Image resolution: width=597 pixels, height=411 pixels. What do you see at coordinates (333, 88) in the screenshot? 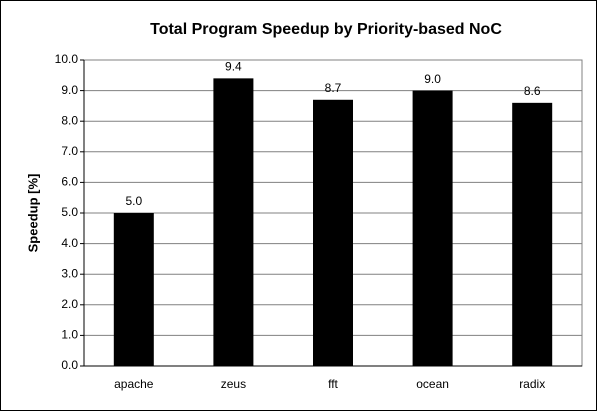
I see `value-label: 8.7` at bounding box center [333, 88].